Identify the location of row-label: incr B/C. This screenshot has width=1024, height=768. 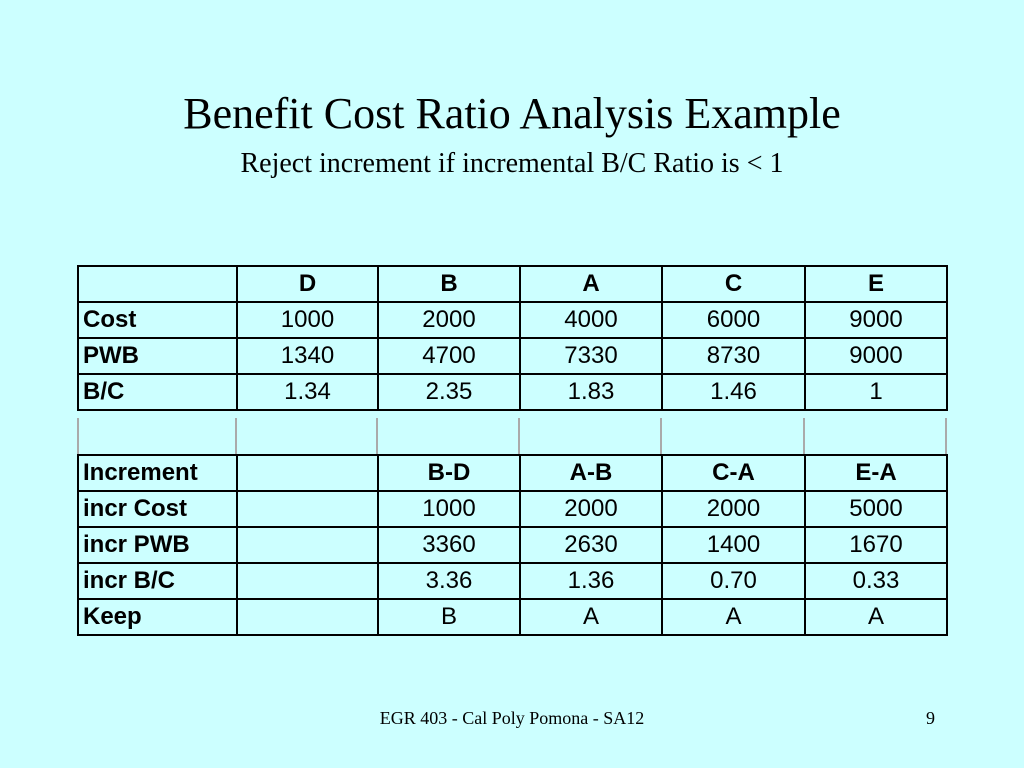
(157, 581).